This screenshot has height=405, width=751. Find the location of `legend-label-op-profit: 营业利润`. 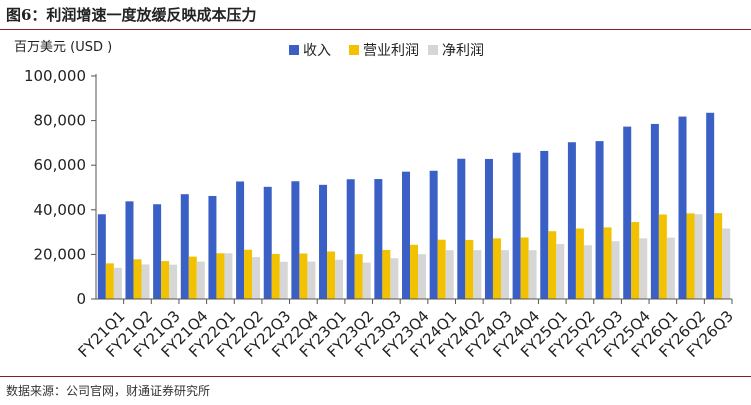

legend-label-op-profit: 营业利润 is located at coordinates (391, 51).